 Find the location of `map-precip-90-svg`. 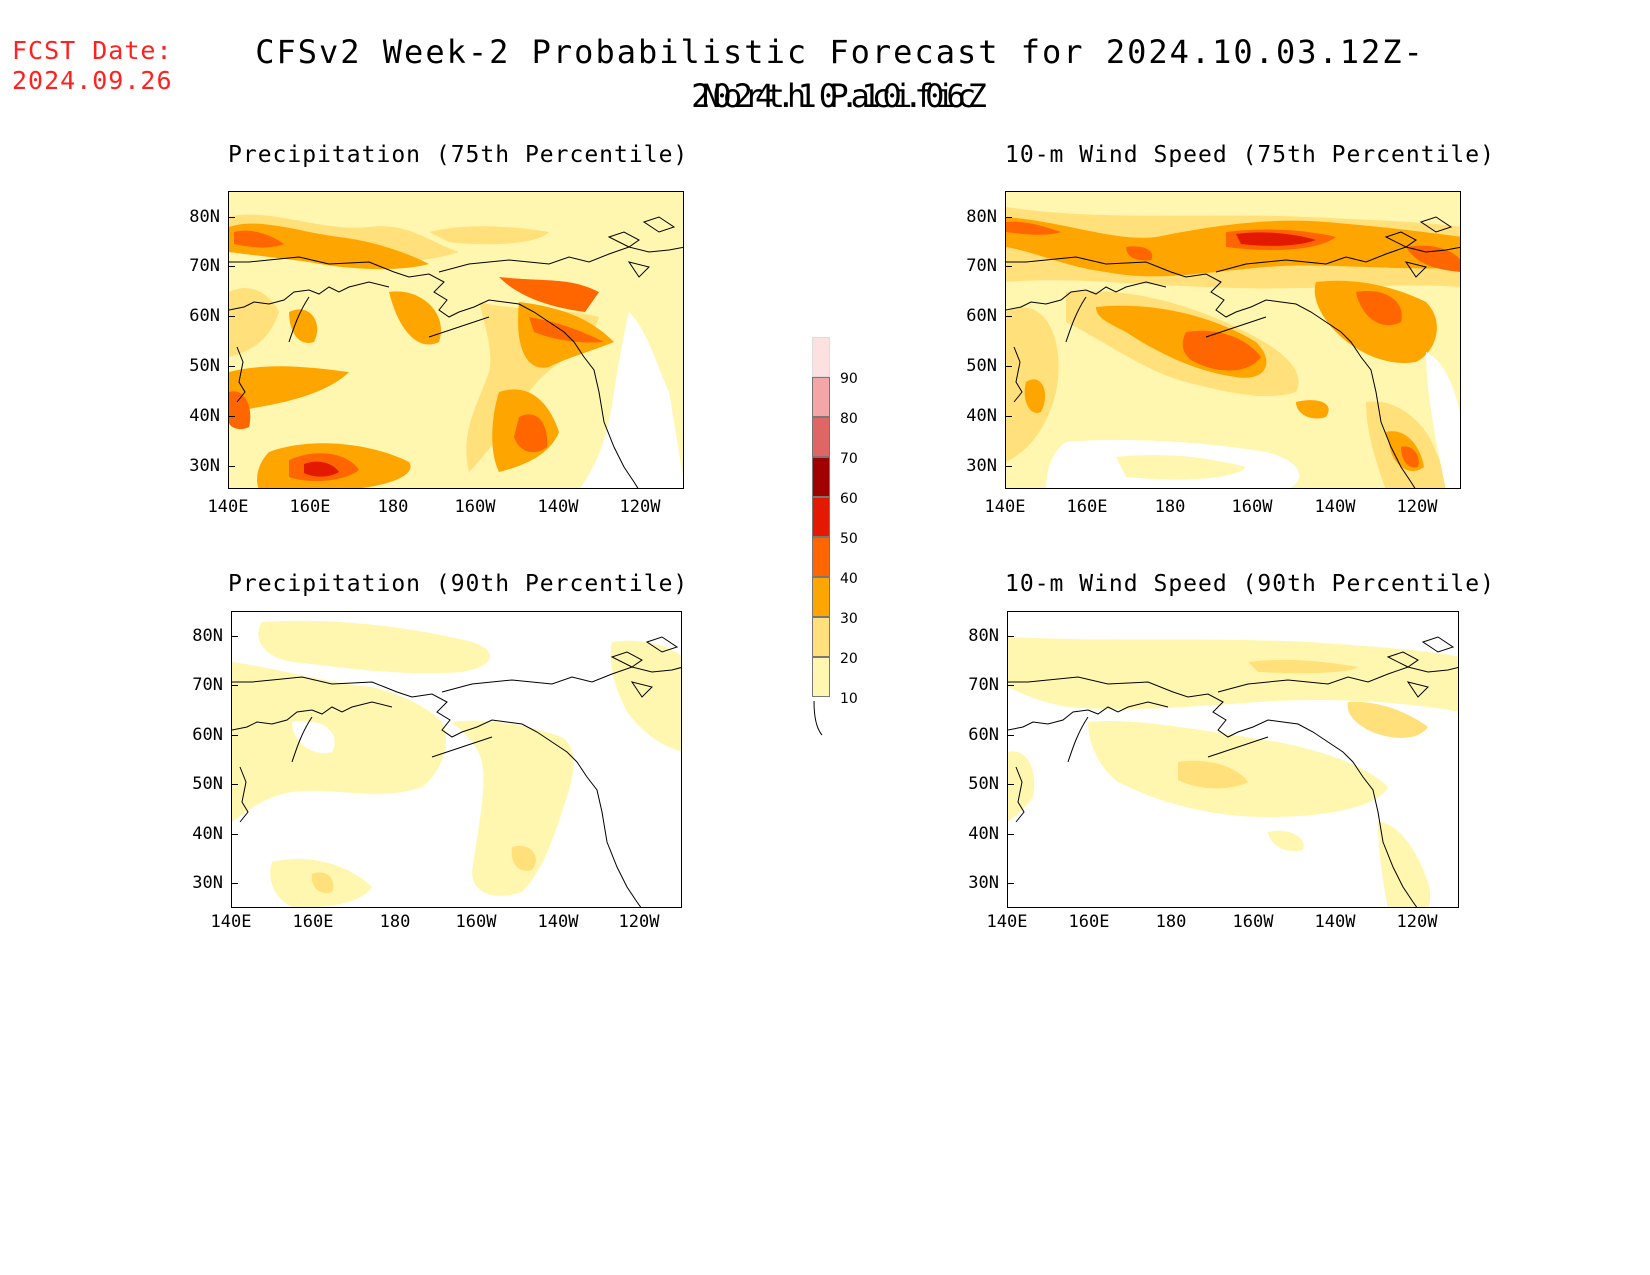

map-precip-90-svg is located at coordinates (456, 759).